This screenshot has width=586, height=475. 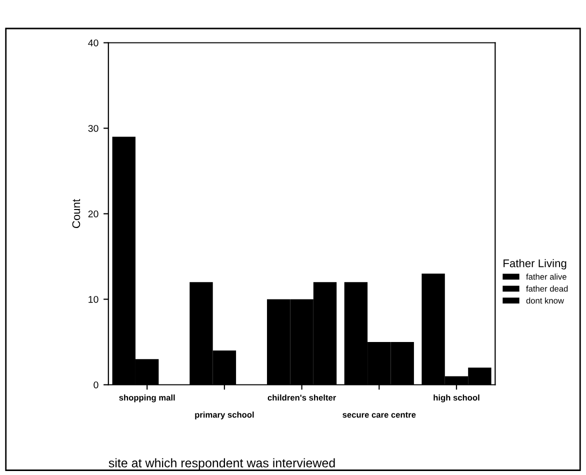 I want to click on legend-label: dont know, so click(x=545, y=300).